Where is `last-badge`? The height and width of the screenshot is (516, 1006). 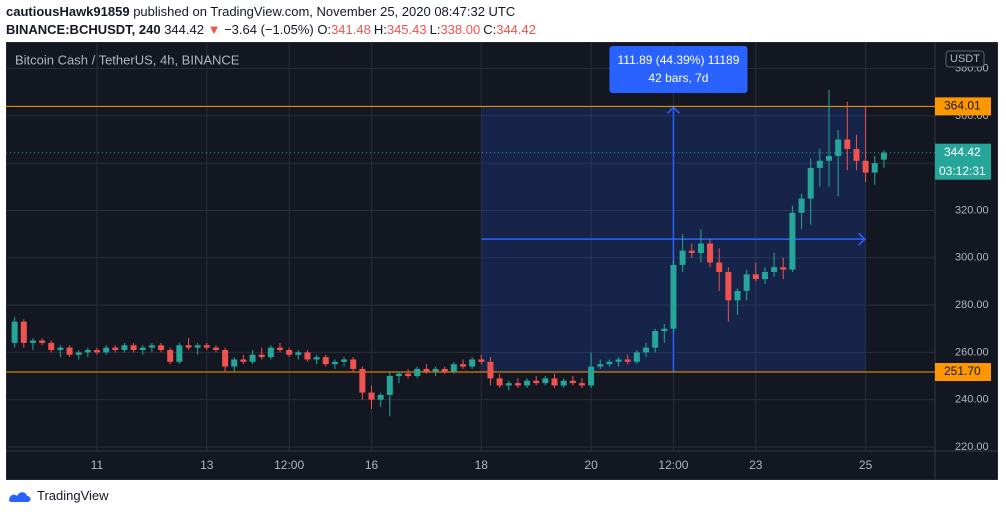 last-badge is located at coordinates (963, 161).